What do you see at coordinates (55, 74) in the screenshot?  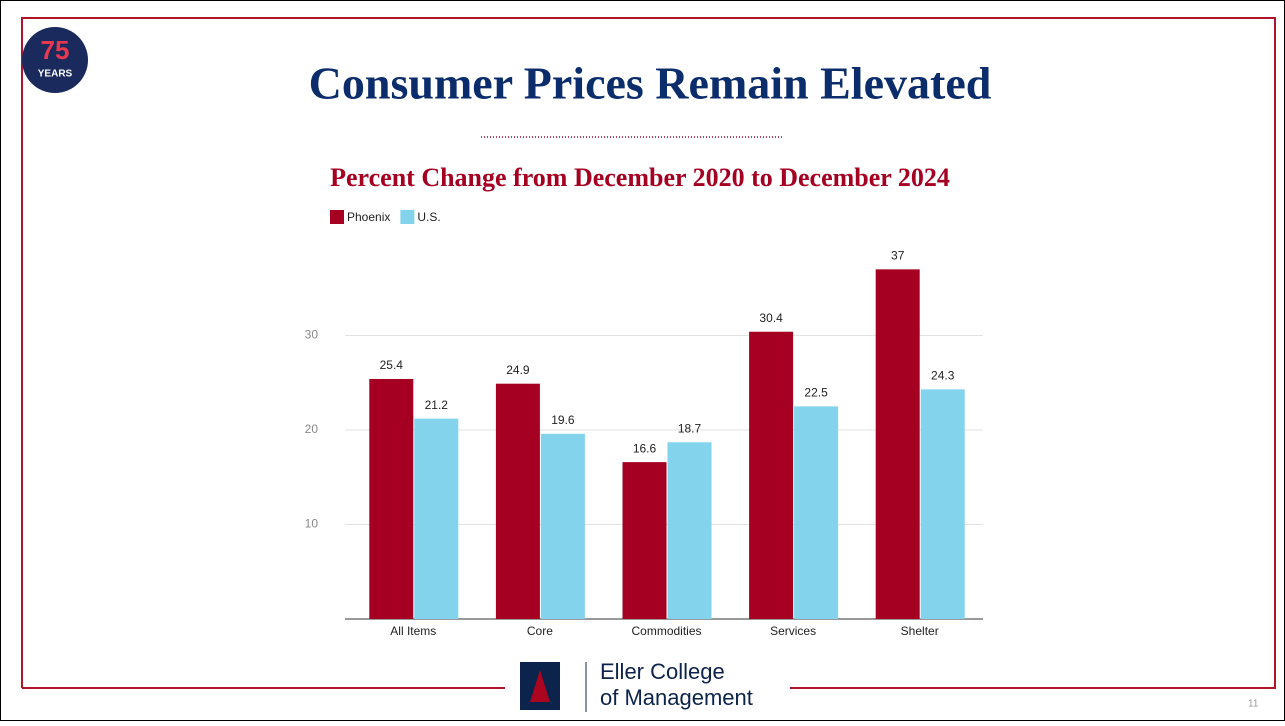 I see `badge-text: YEARS` at bounding box center [55, 74].